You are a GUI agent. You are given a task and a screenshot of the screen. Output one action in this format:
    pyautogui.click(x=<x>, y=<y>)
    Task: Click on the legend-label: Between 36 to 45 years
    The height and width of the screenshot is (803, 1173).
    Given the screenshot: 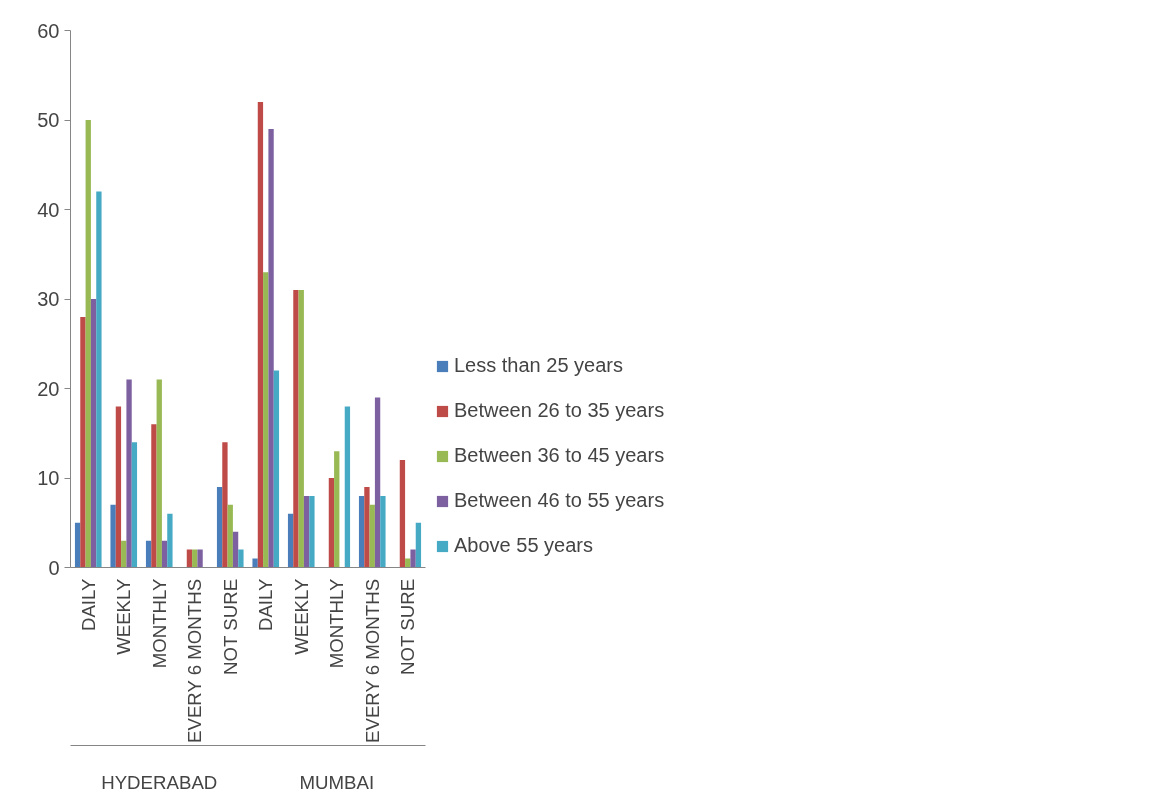 What is the action you would take?
    pyautogui.click(x=559, y=455)
    